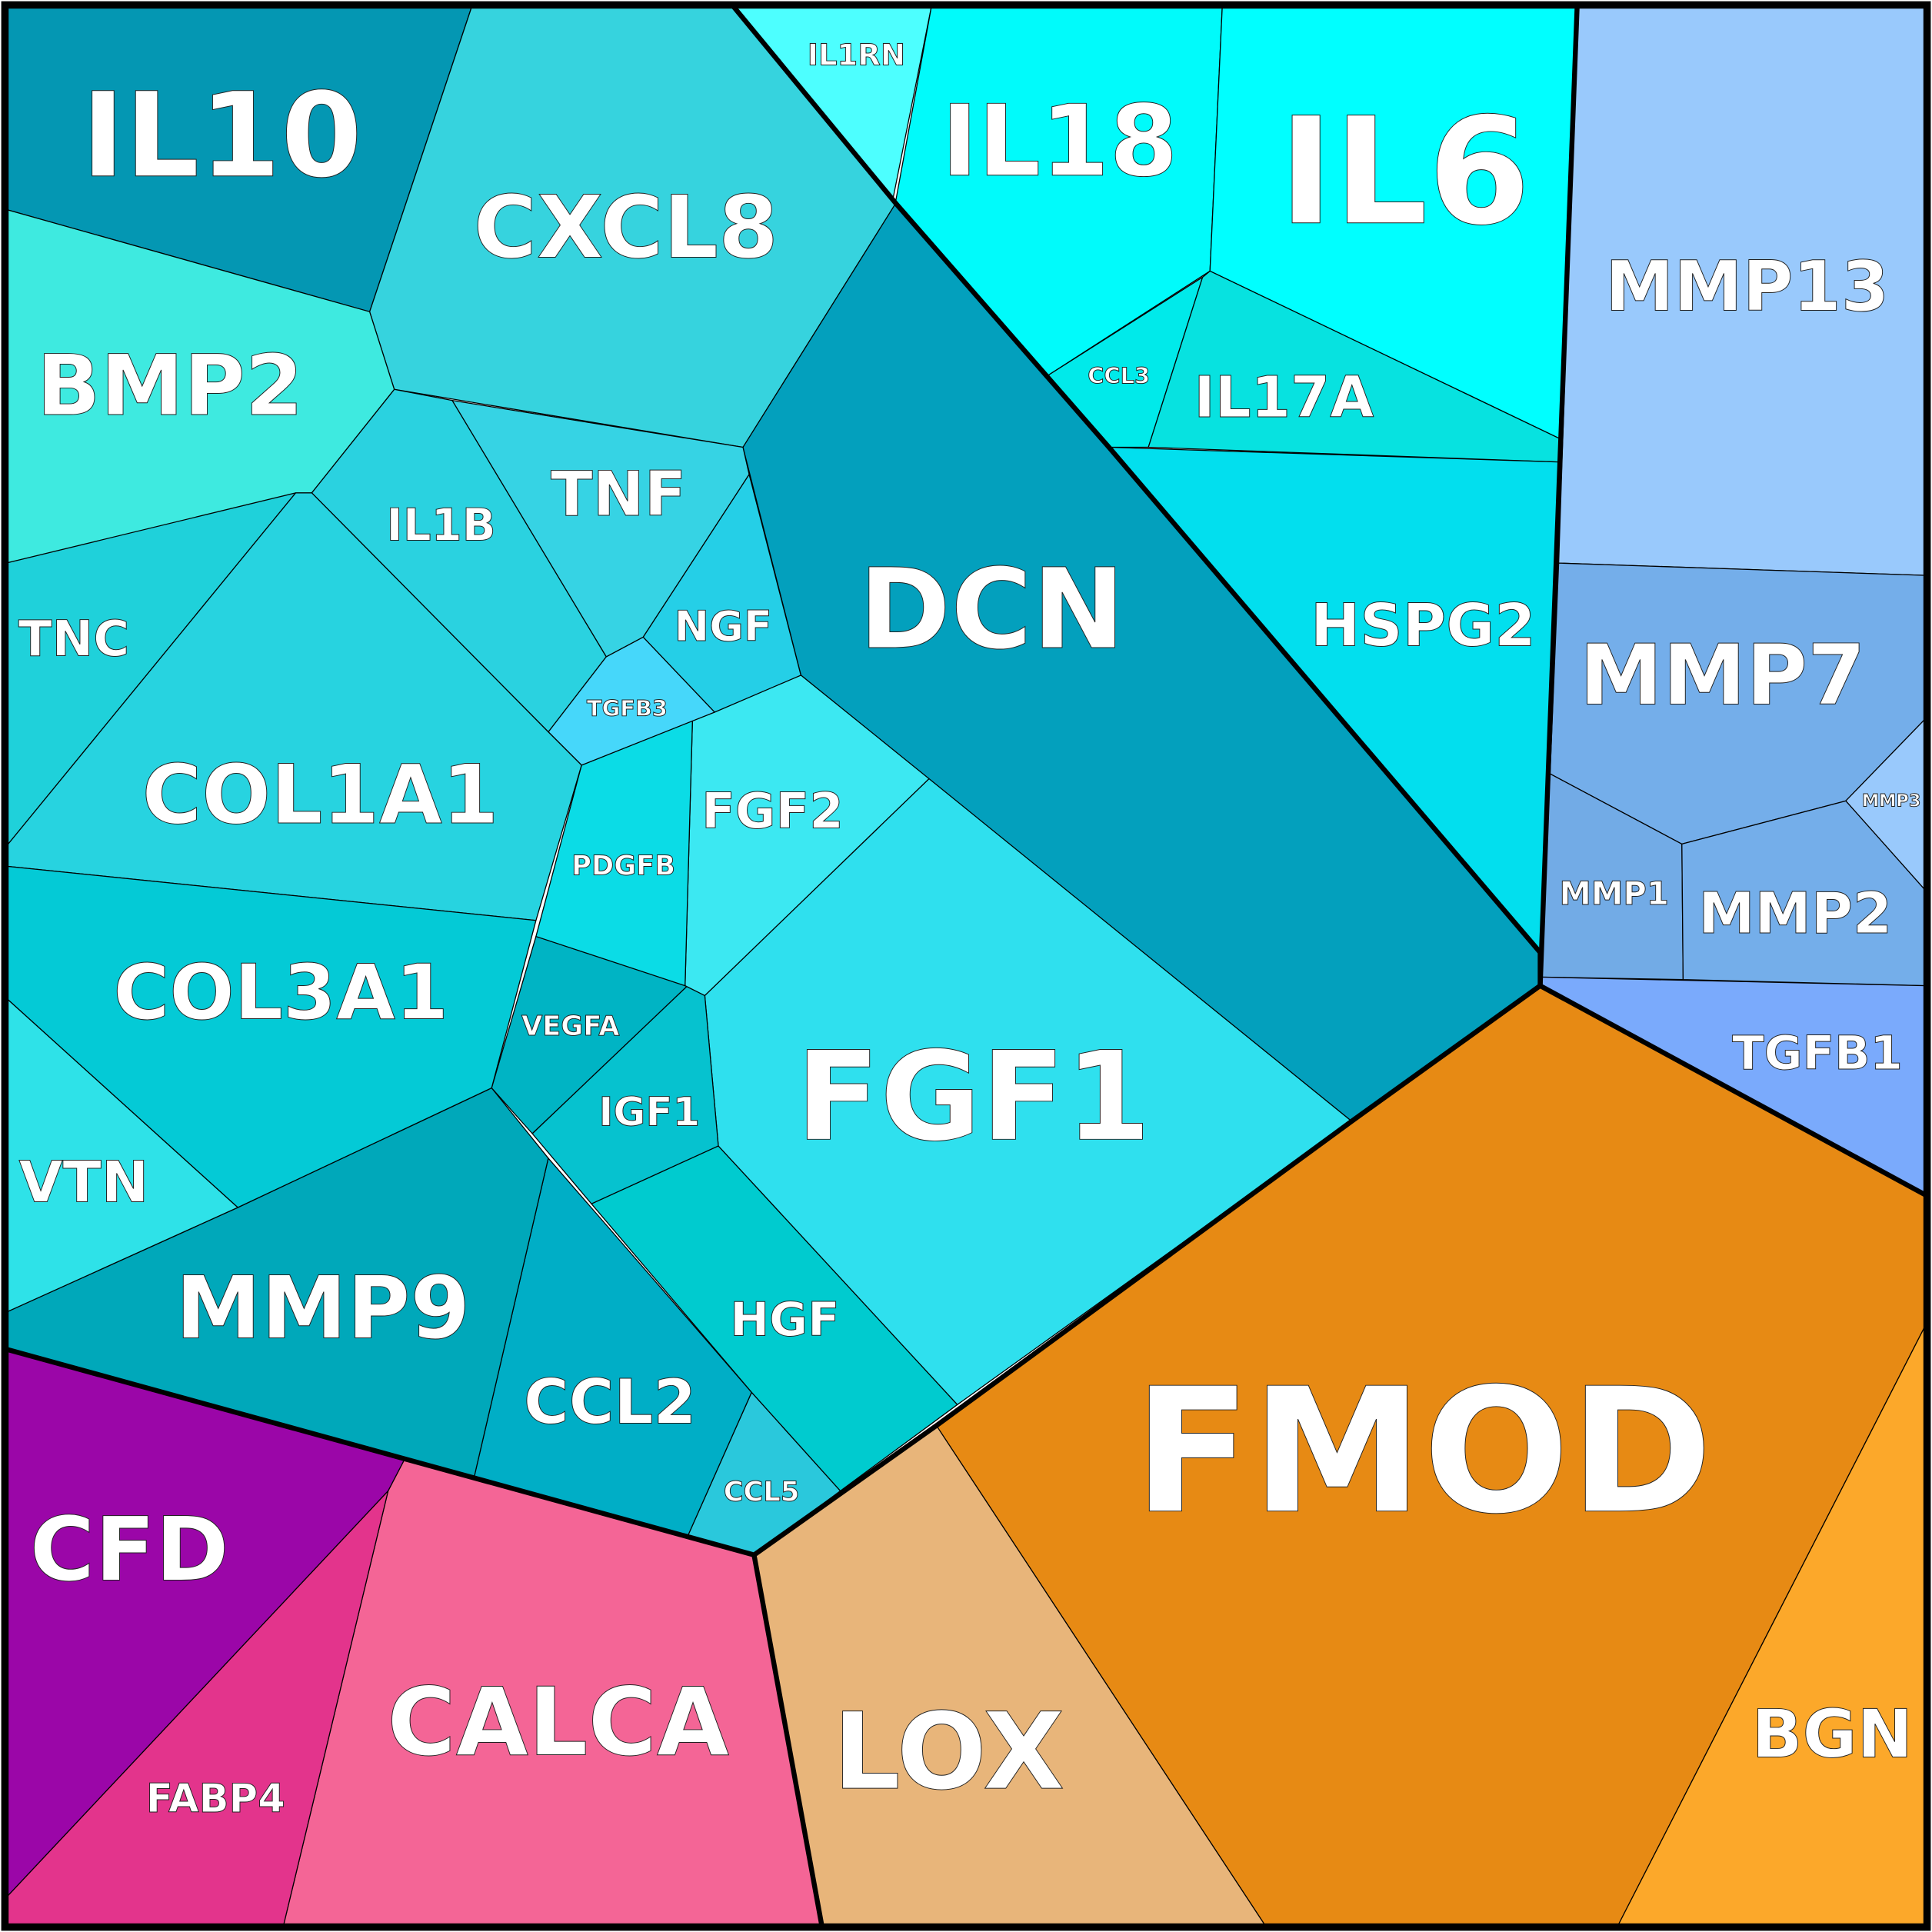 The width and height of the screenshot is (1932, 1932). Describe the element at coordinates (322, 1308) in the screenshot. I see `cell-label: MMP9` at that location.